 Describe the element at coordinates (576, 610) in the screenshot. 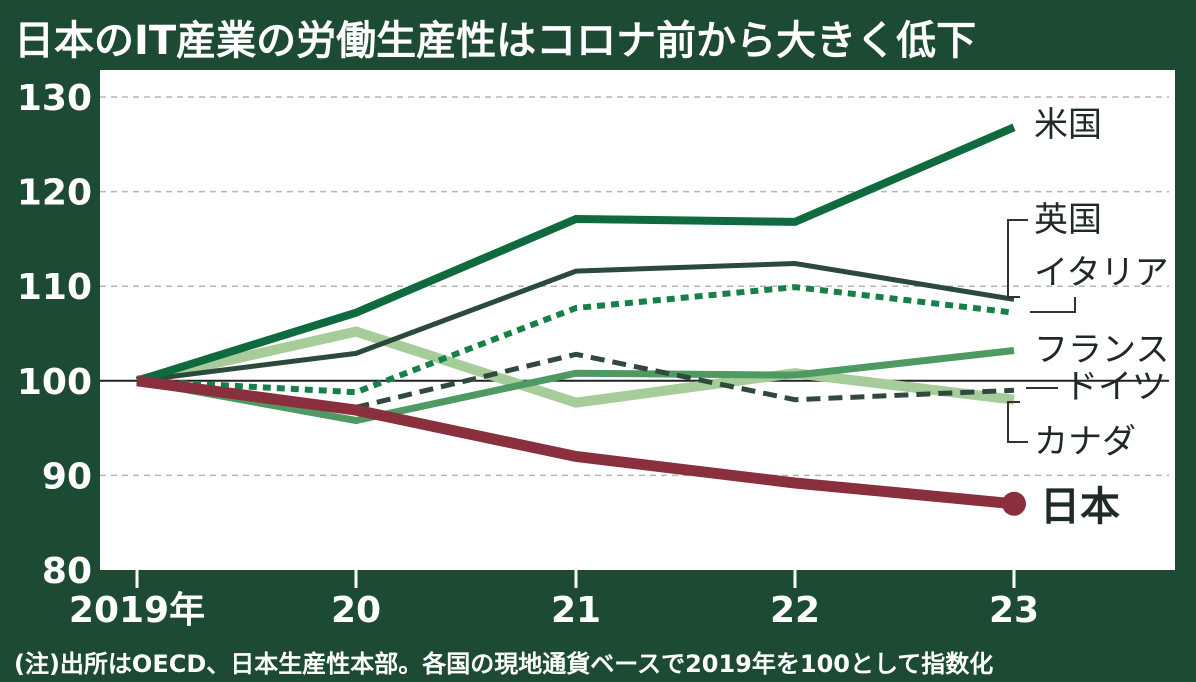

I see `x-tick-label: 21` at that location.